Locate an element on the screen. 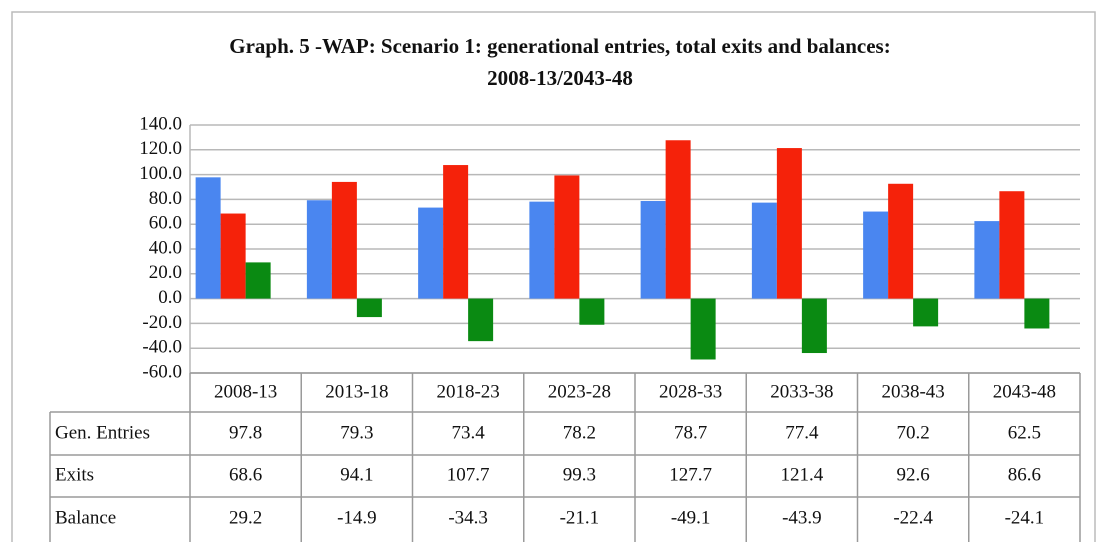 The height and width of the screenshot is (542, 1096). x-tick-label: 2038-43 is located at coordinates (912, 391).